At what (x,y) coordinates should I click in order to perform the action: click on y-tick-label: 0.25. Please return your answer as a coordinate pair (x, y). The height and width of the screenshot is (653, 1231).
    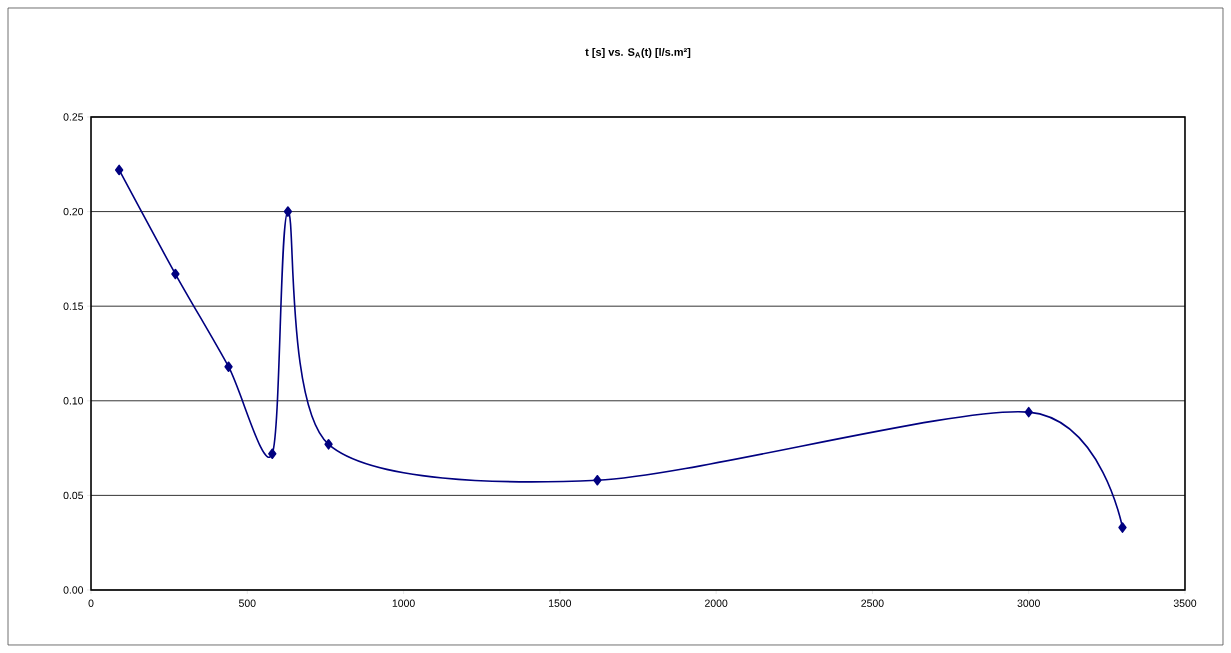
    Looking at the image, I should click on (73, 117).